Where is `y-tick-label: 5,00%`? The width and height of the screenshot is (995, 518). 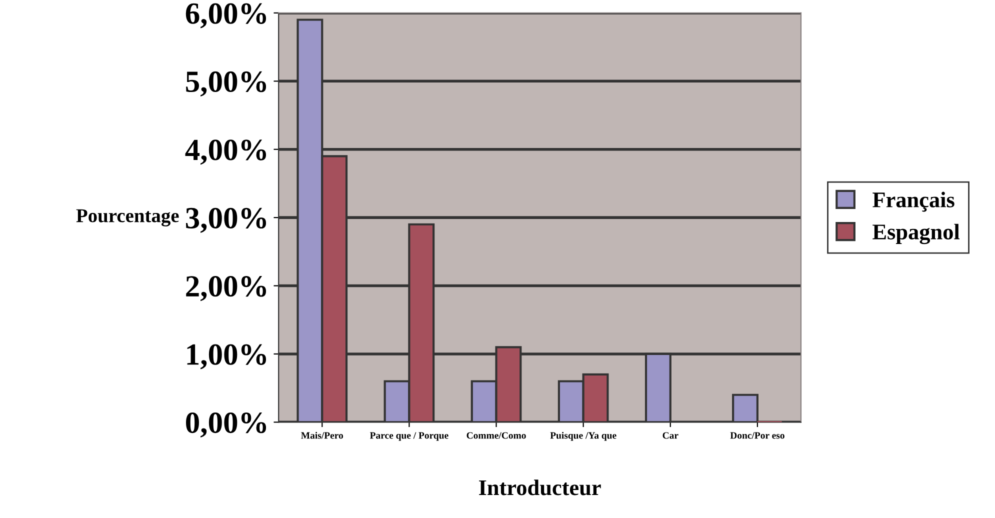
y-tick-label: 5,00% is located at coordinates (226, 83).